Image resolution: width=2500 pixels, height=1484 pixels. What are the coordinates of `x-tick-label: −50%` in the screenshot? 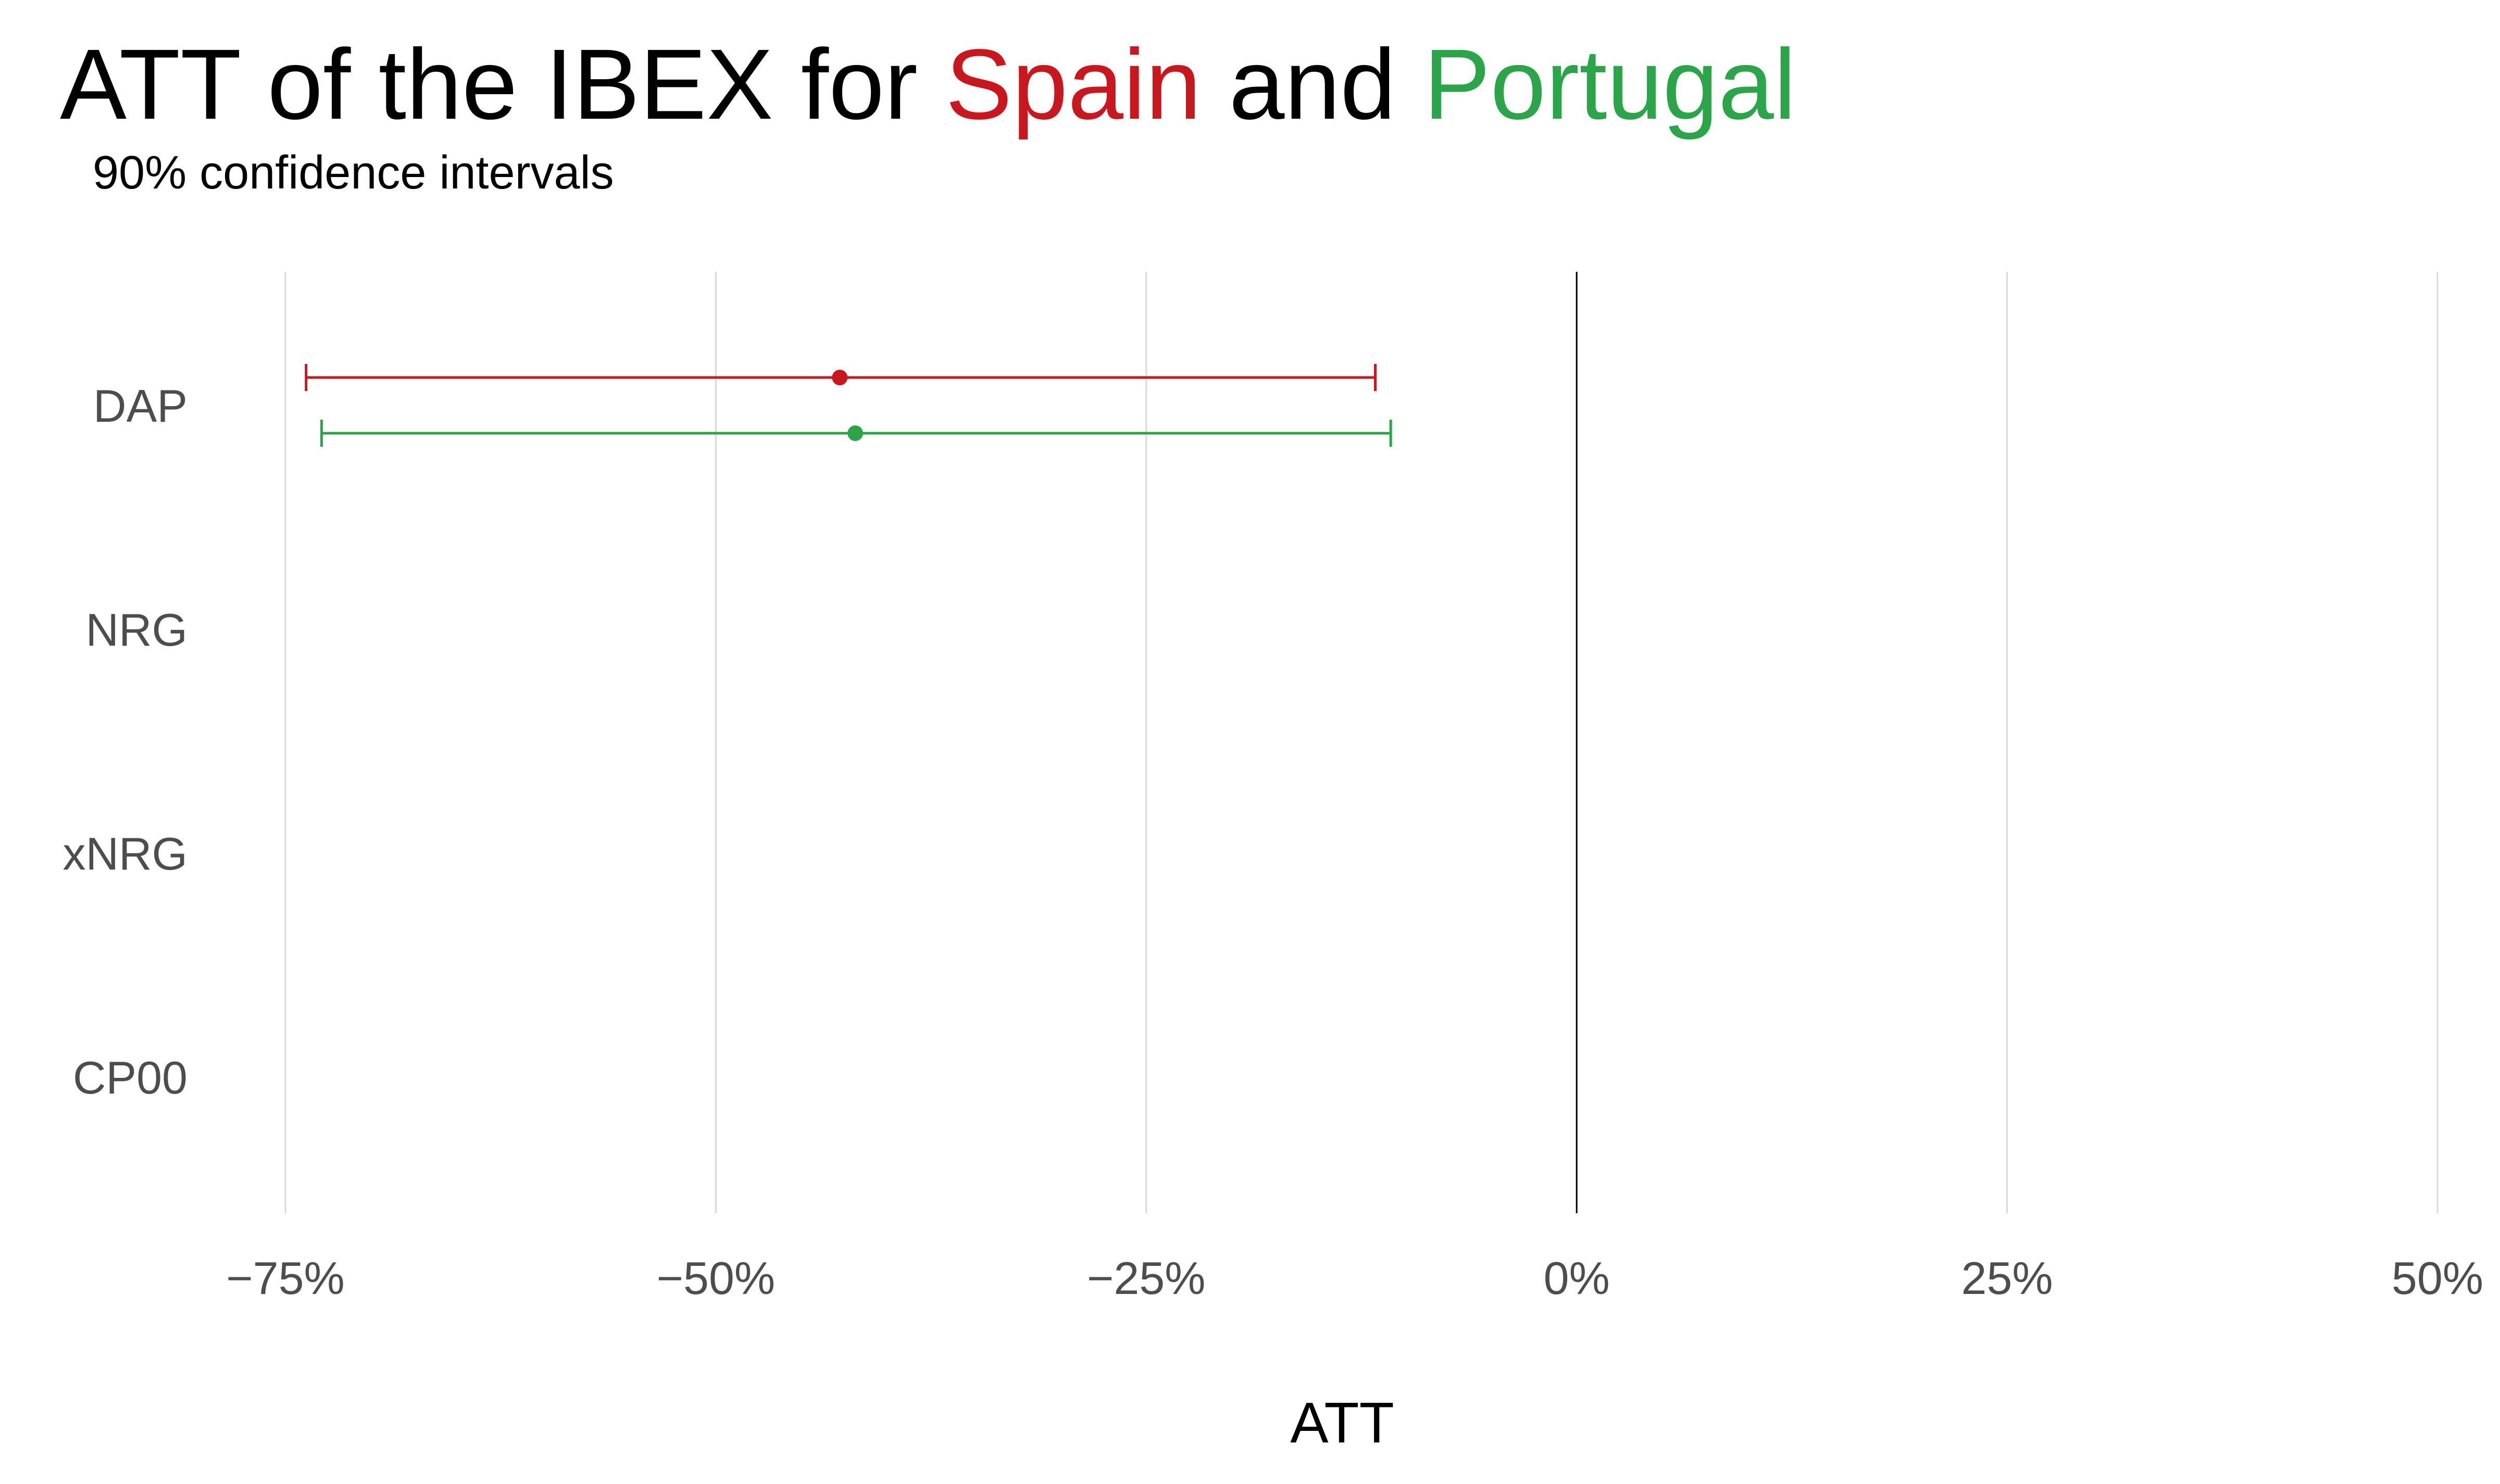 It's located at (716, 1278).